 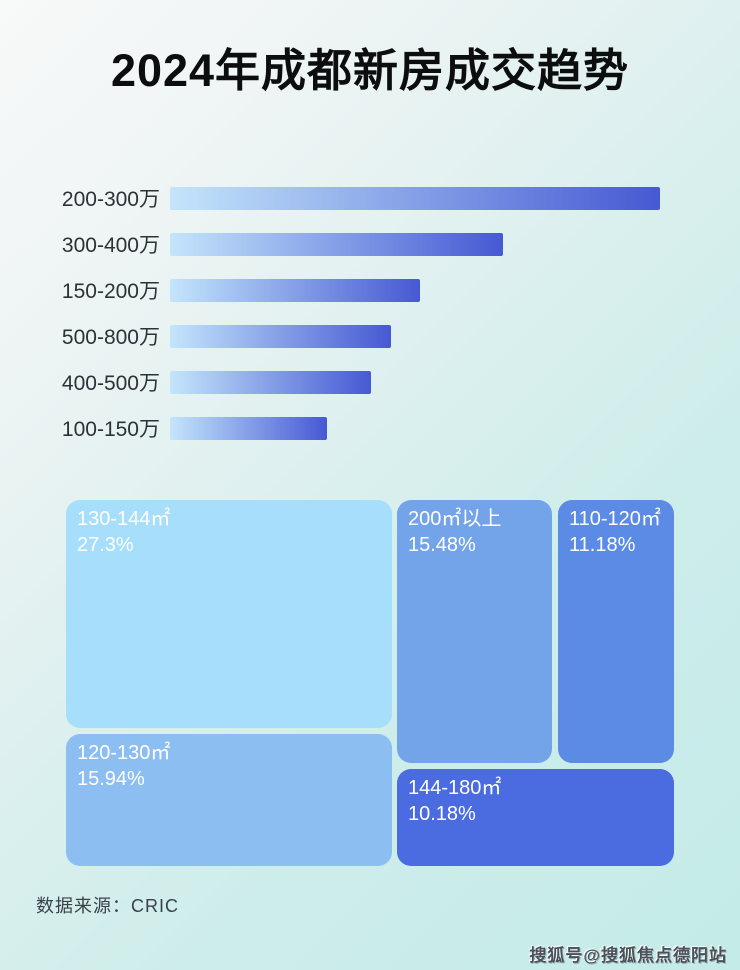 What do you see at coordinates (110, 429) in the screenshot?
I see `bar-category-label: 100-150万` at bounding box center [110, 429].